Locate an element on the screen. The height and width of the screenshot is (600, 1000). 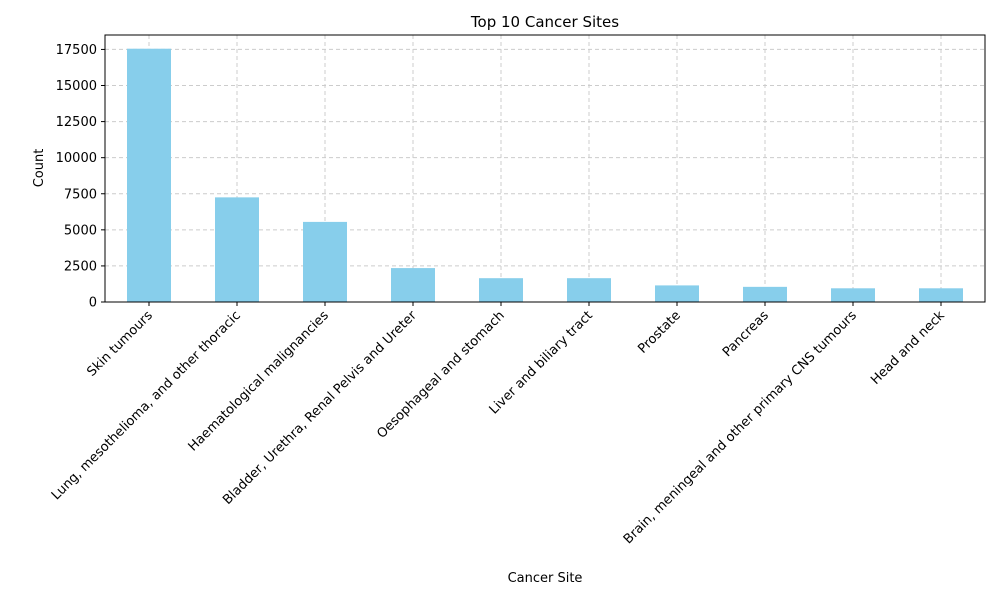
x-tick-label: Liver and biliary tract is located at coordinates (541, 362).